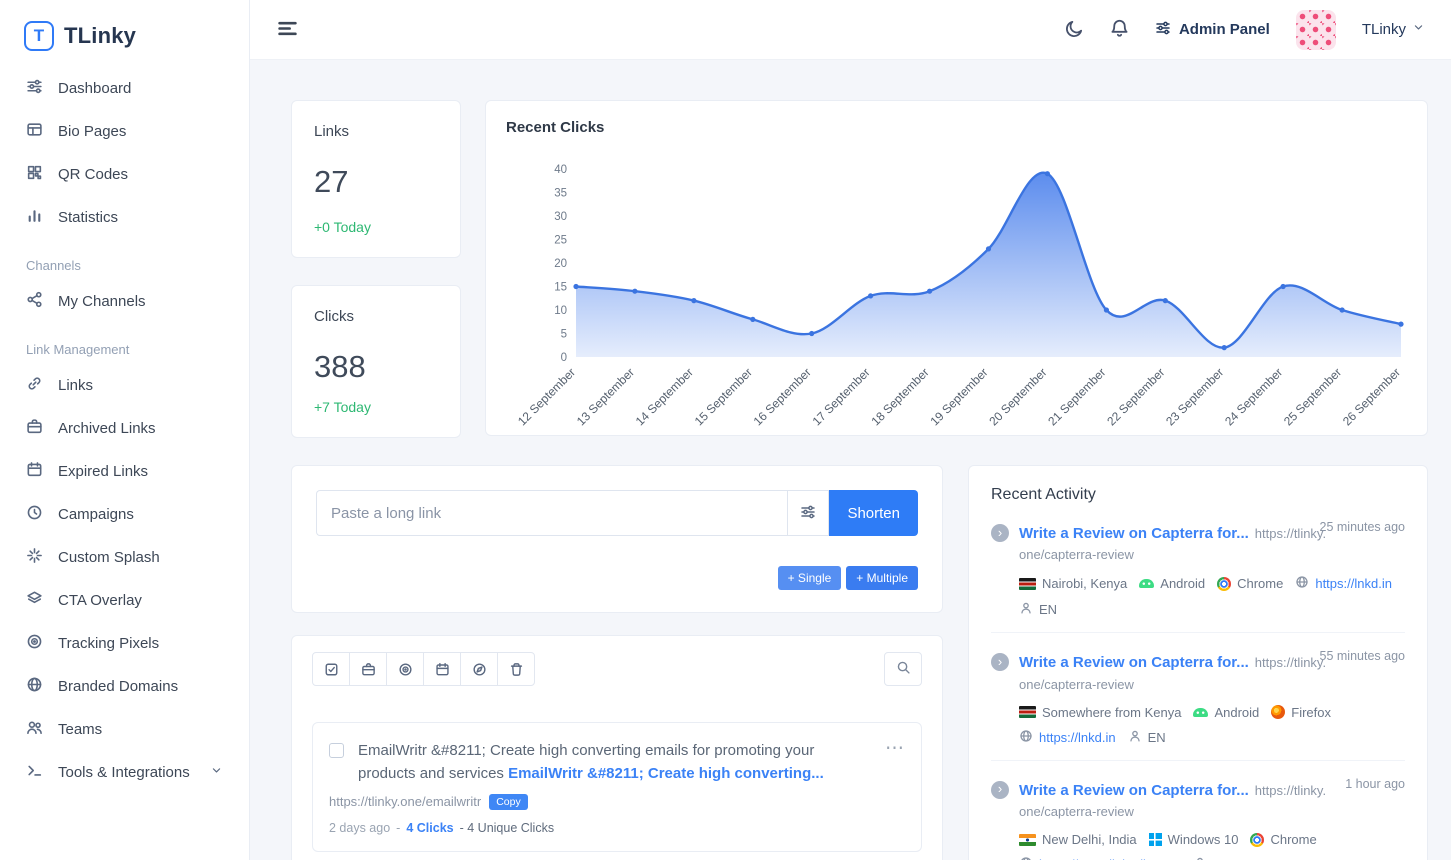 The image size is (1451, 860). Describe the element at coordinates (124, 33) in the screenshot. I see `brand-logo: T TLinky` at that location.